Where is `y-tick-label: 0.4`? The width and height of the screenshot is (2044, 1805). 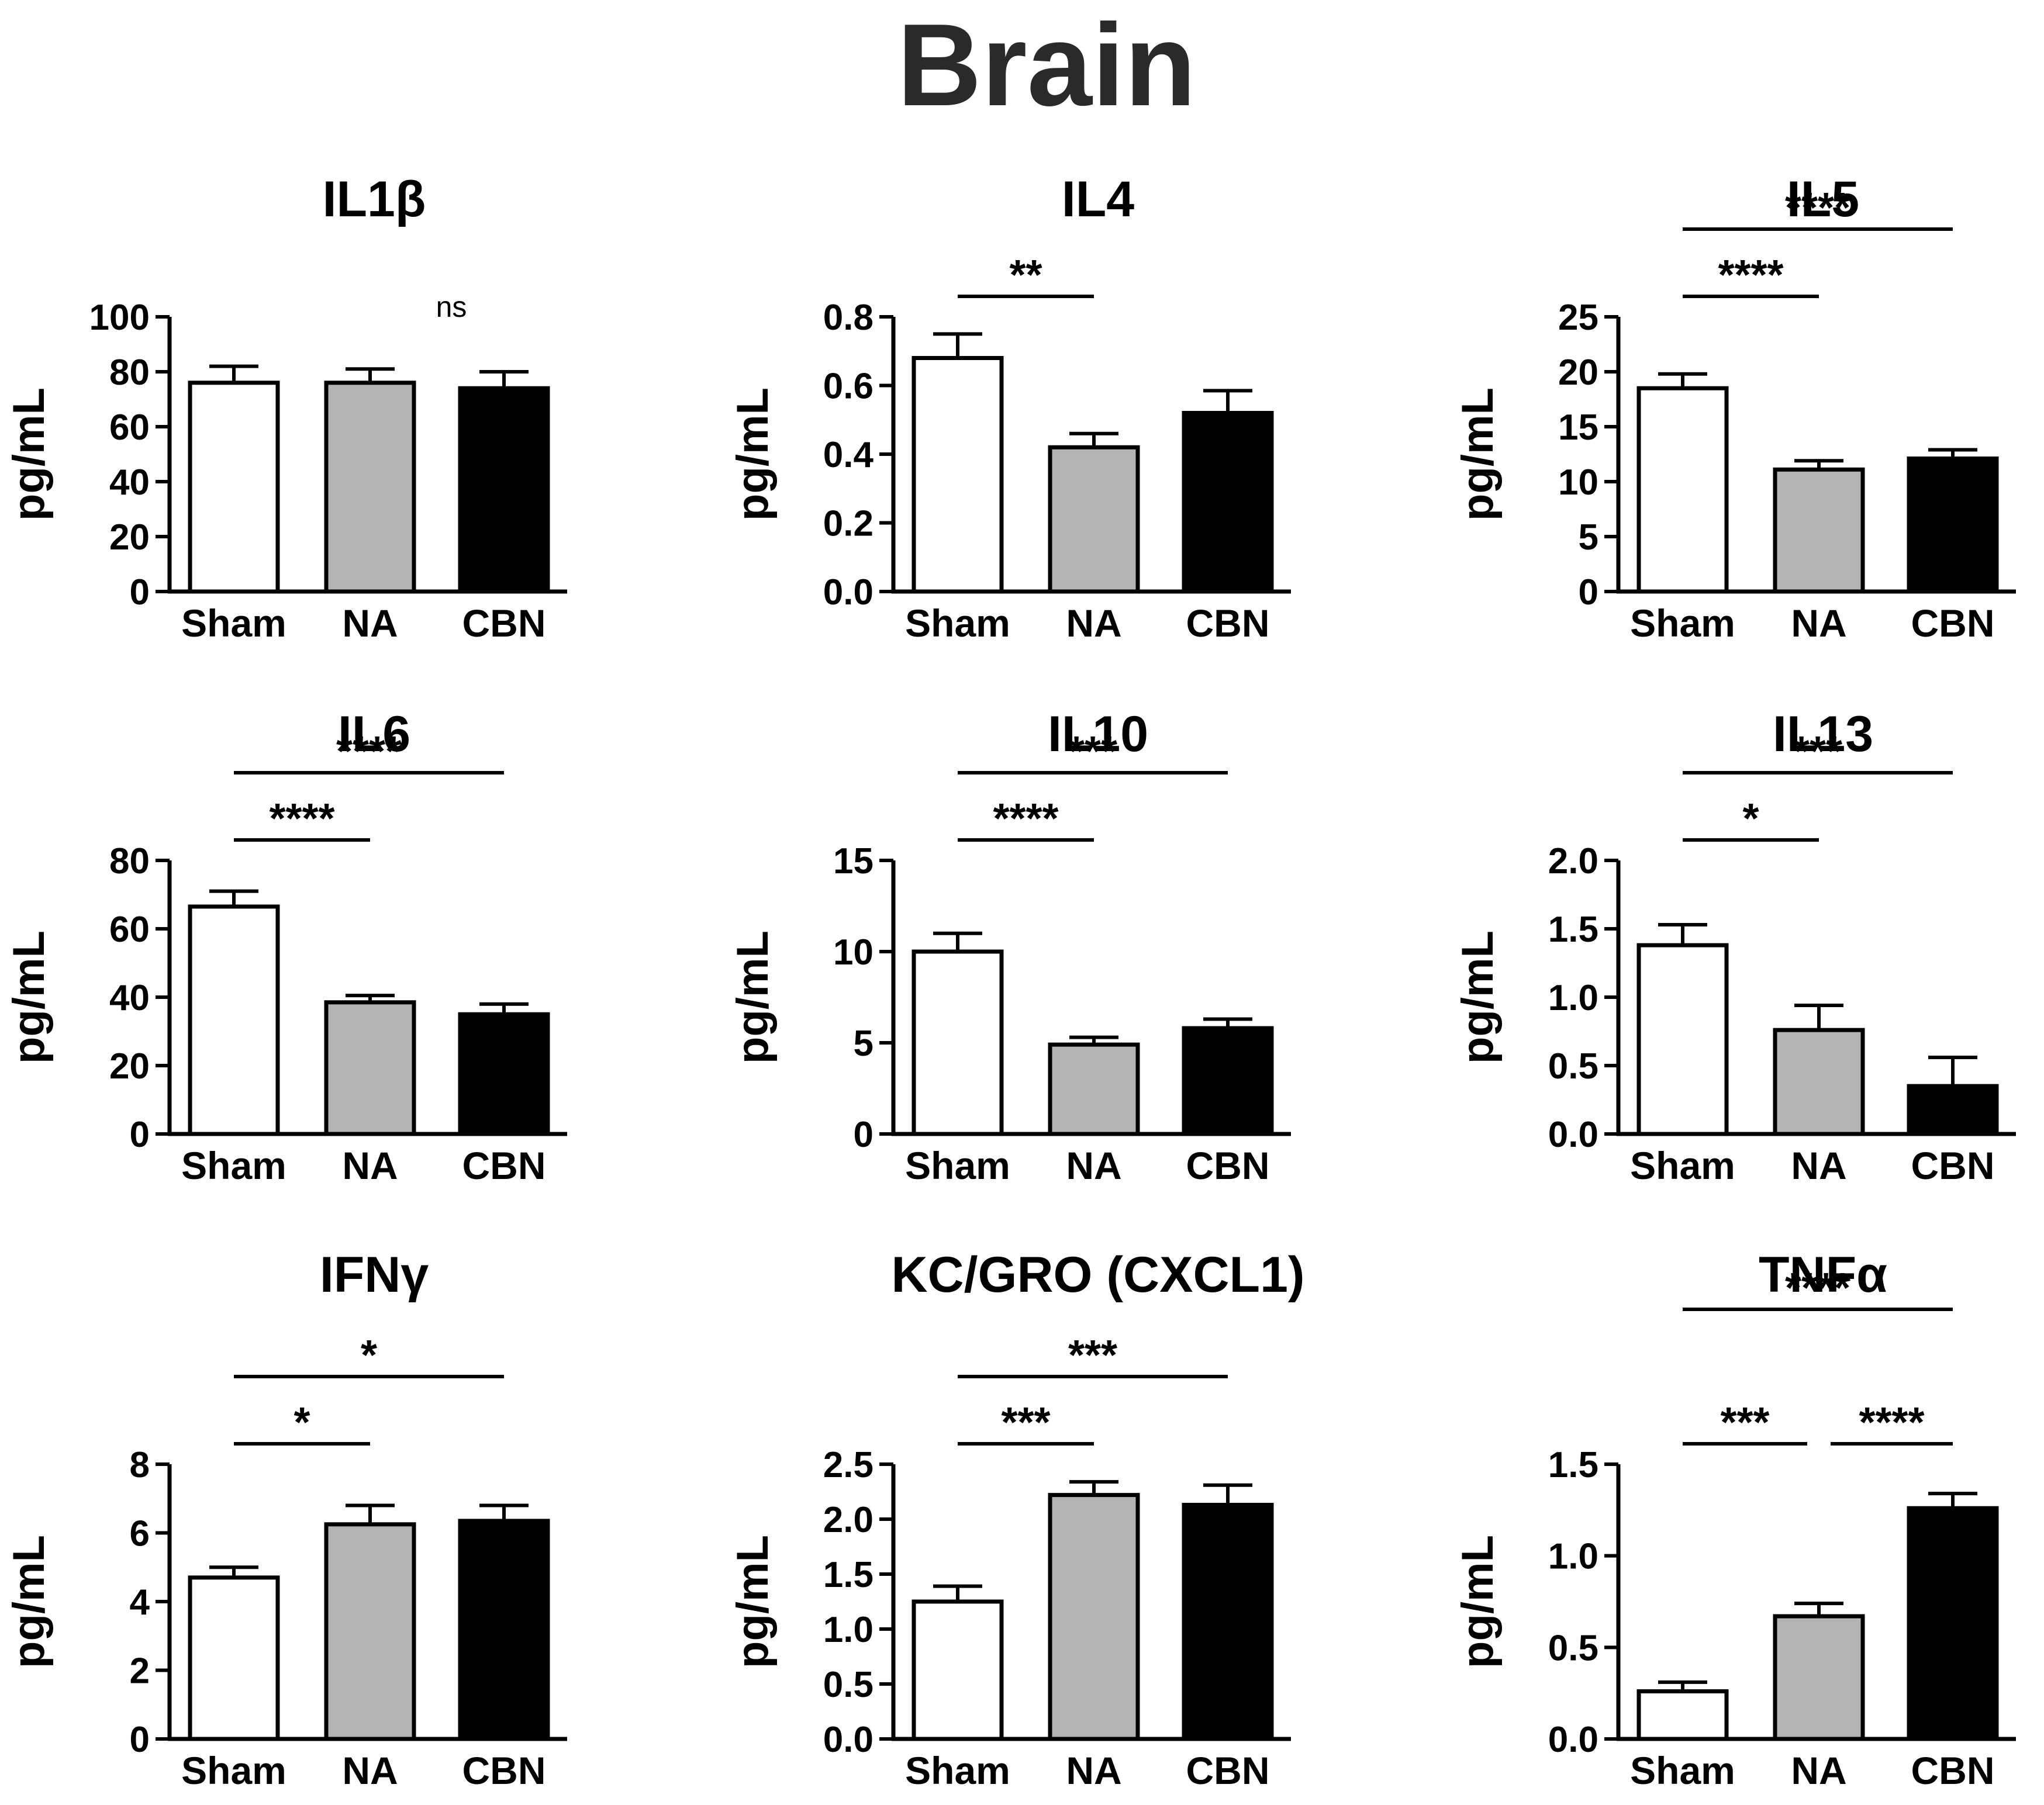
y-tick-label: 0.4 is located at coordinates (848, 455).